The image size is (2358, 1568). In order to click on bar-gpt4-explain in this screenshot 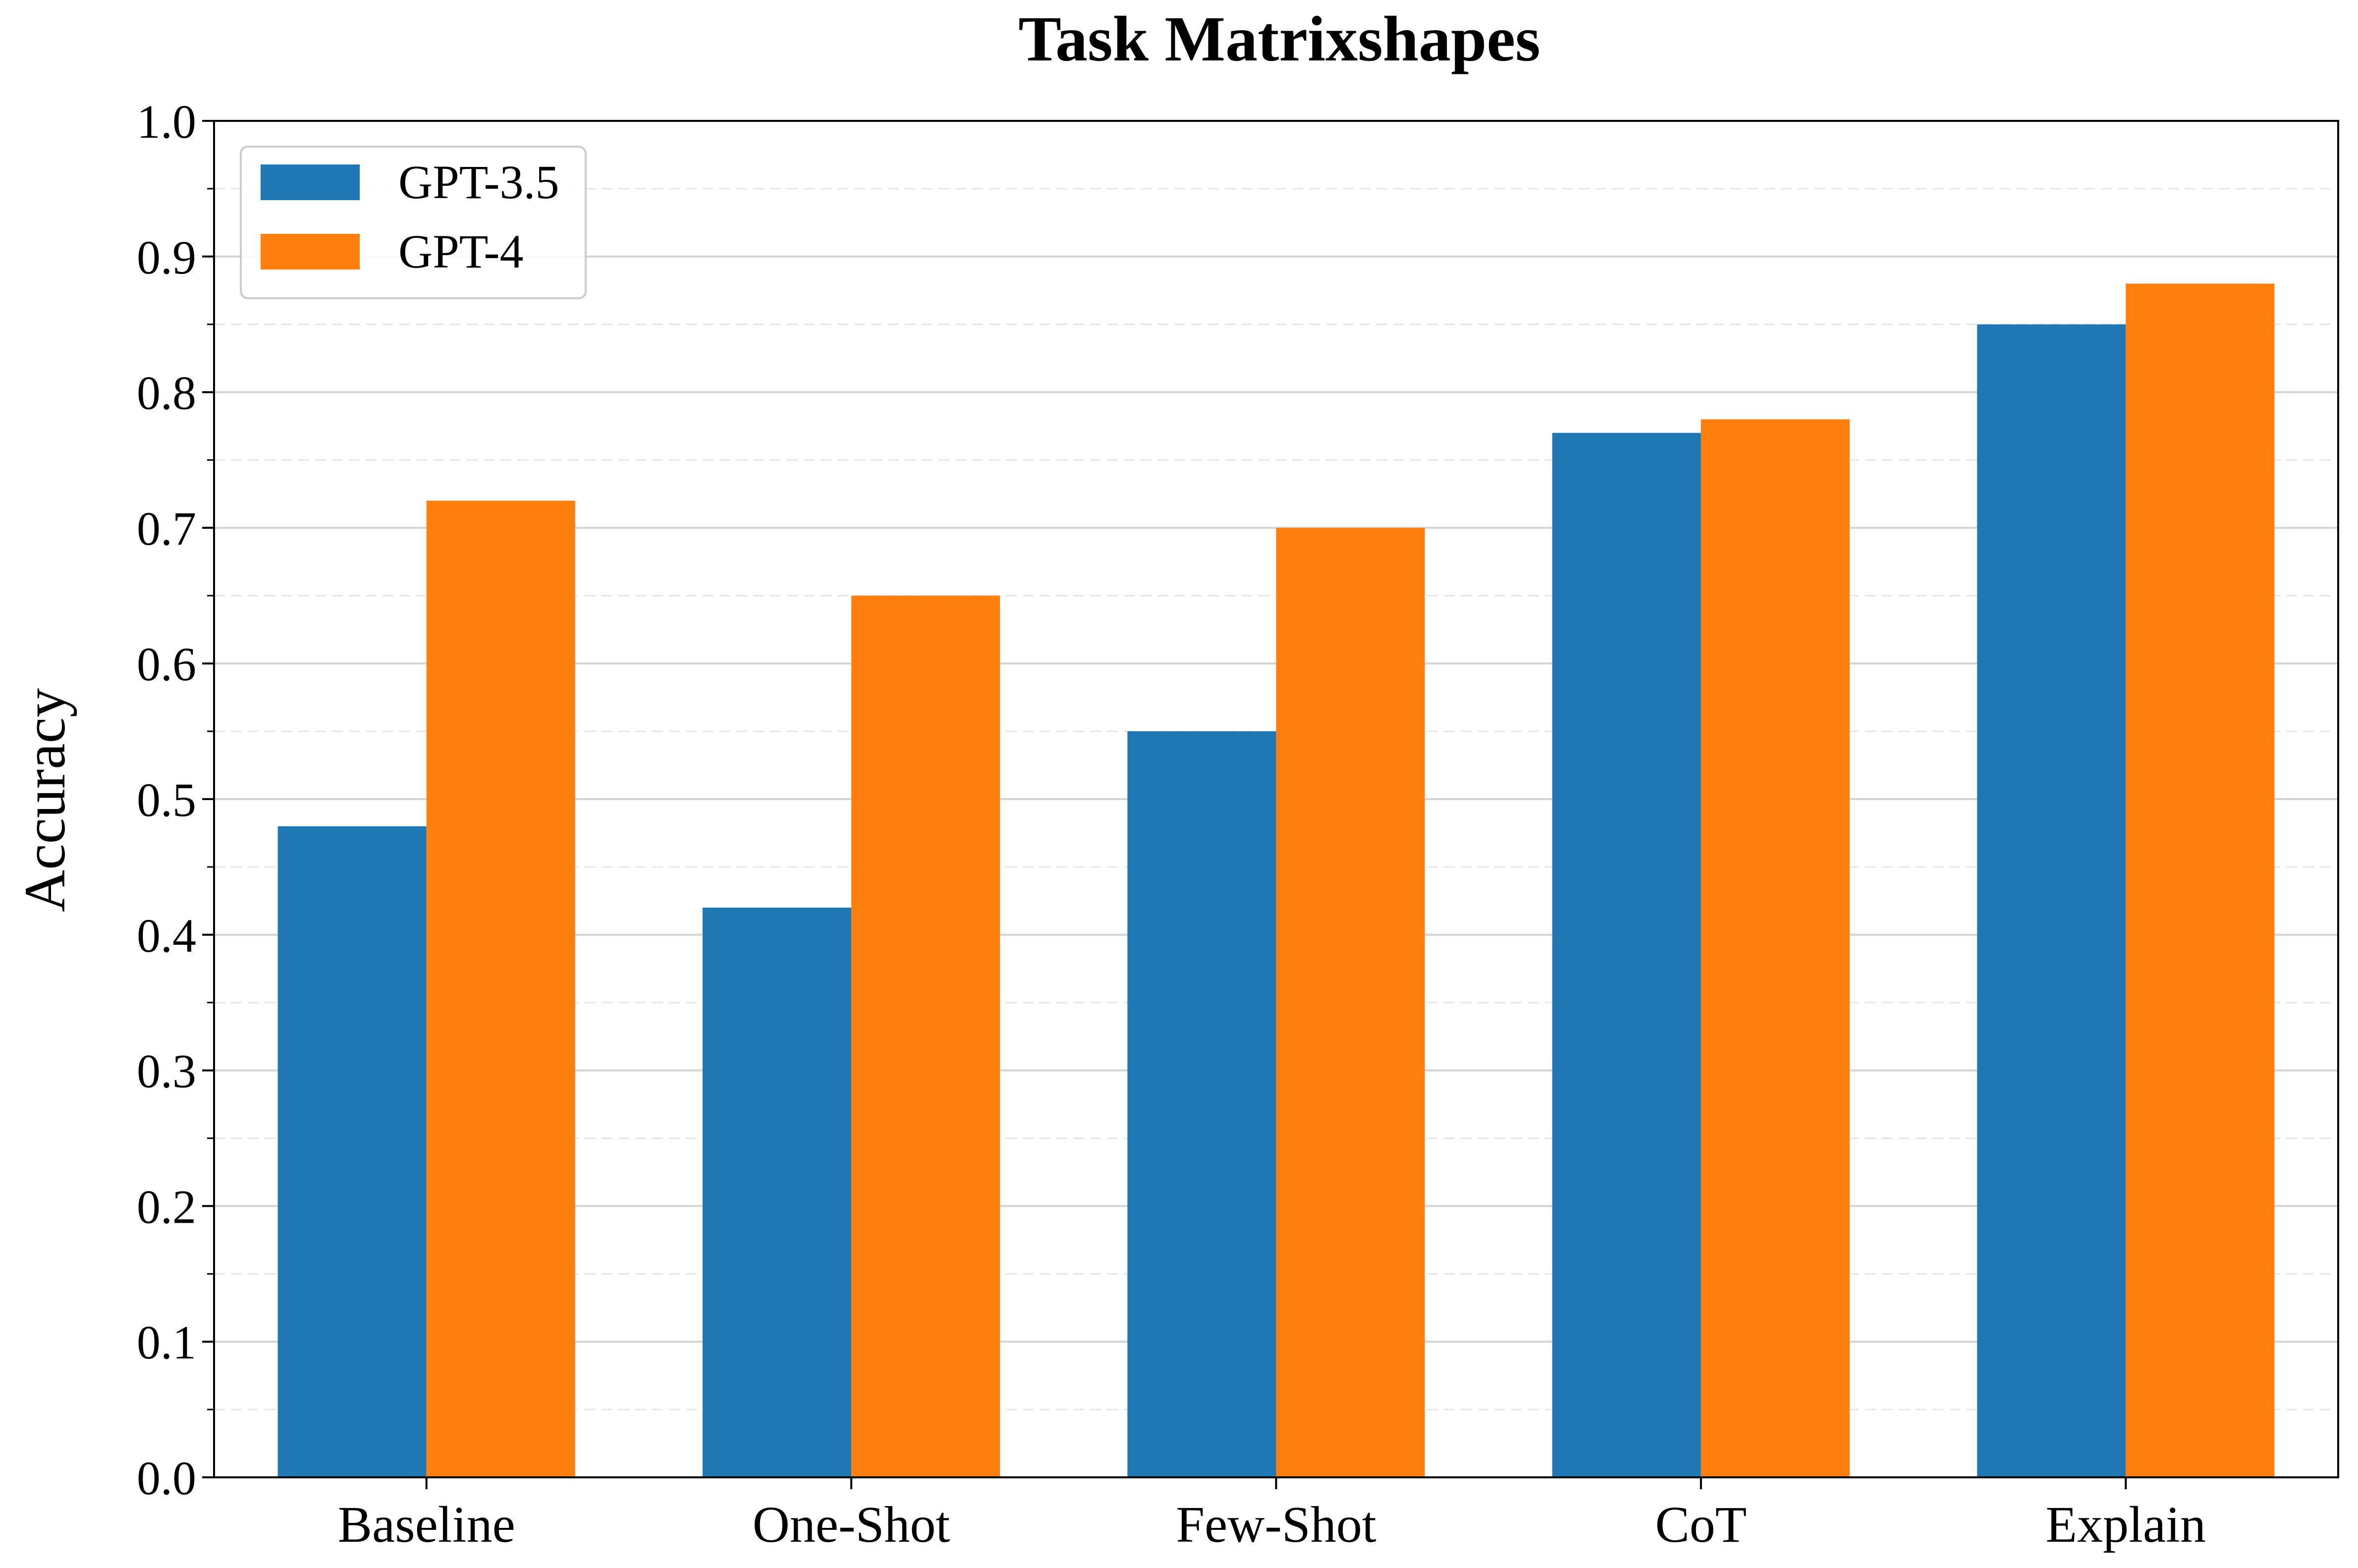, I will do `click(2200, 880)`.